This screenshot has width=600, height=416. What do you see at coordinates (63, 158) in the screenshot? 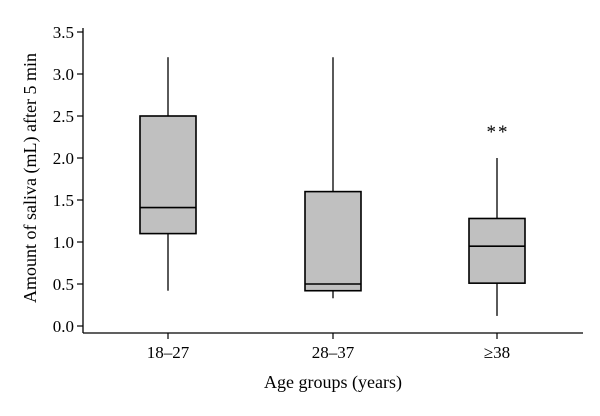
I see `y-tick-label: 2.0` at bounding box center [63, 158].